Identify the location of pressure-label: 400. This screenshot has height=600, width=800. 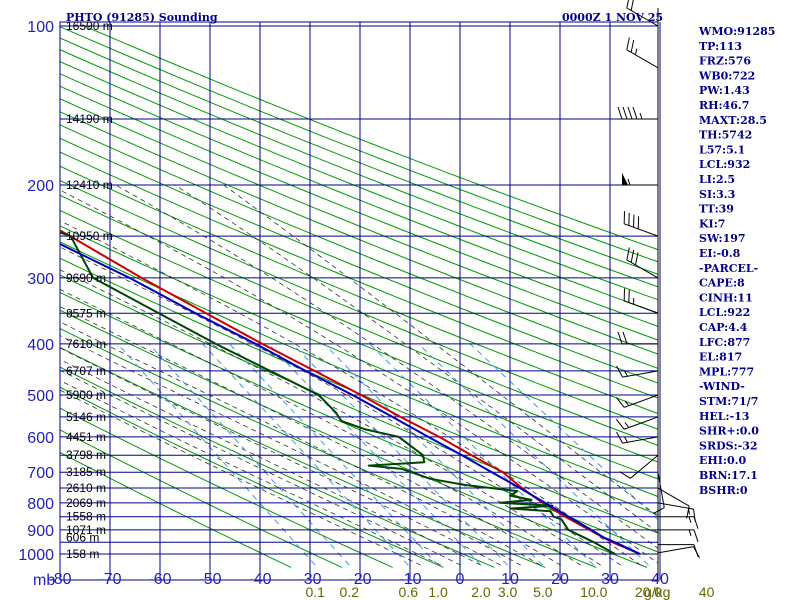
(40, 345).